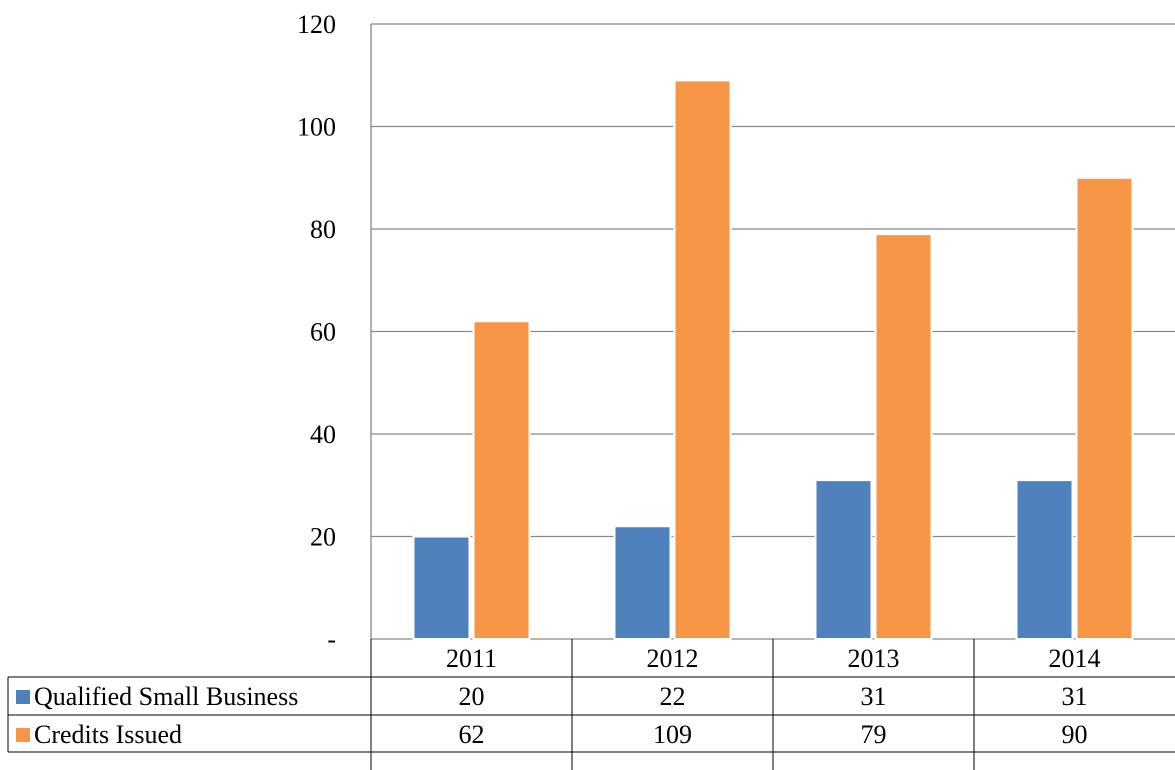  I want to click on y-tick-label: -, so click(331, 639).